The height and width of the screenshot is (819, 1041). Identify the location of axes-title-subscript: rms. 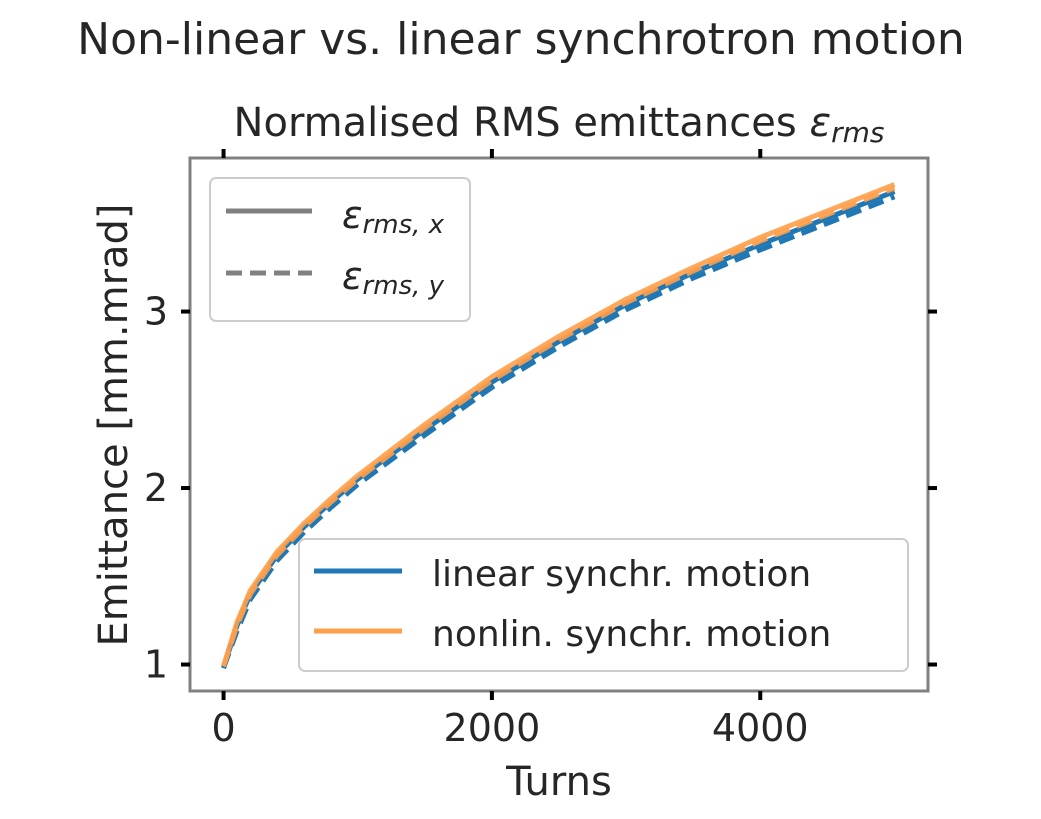
(857, 132).